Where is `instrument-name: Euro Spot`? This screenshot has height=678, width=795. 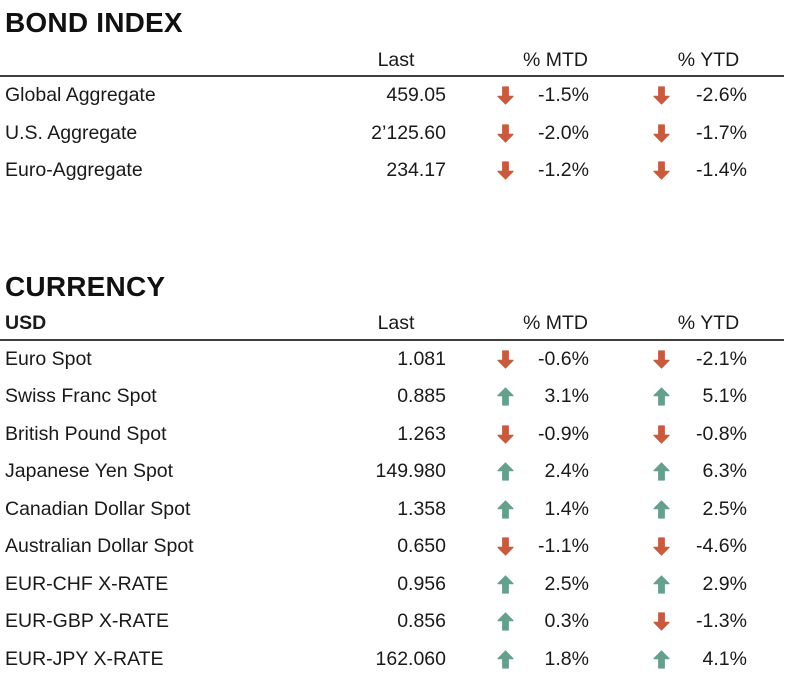 instrument-name: Euro Spot is located at coordinates (175, 359).